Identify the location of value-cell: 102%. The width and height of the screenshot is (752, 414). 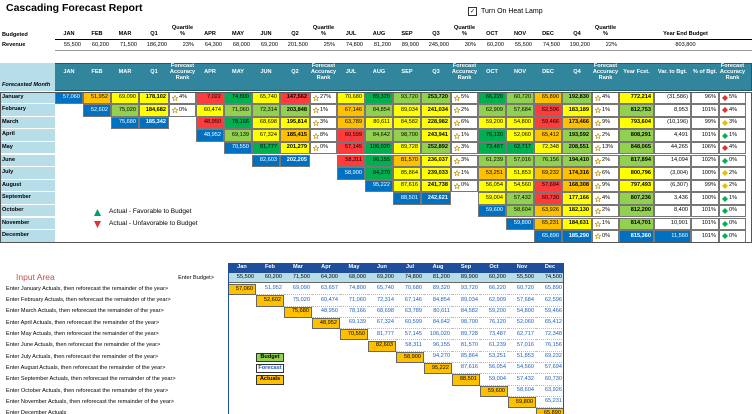
(705, 161).